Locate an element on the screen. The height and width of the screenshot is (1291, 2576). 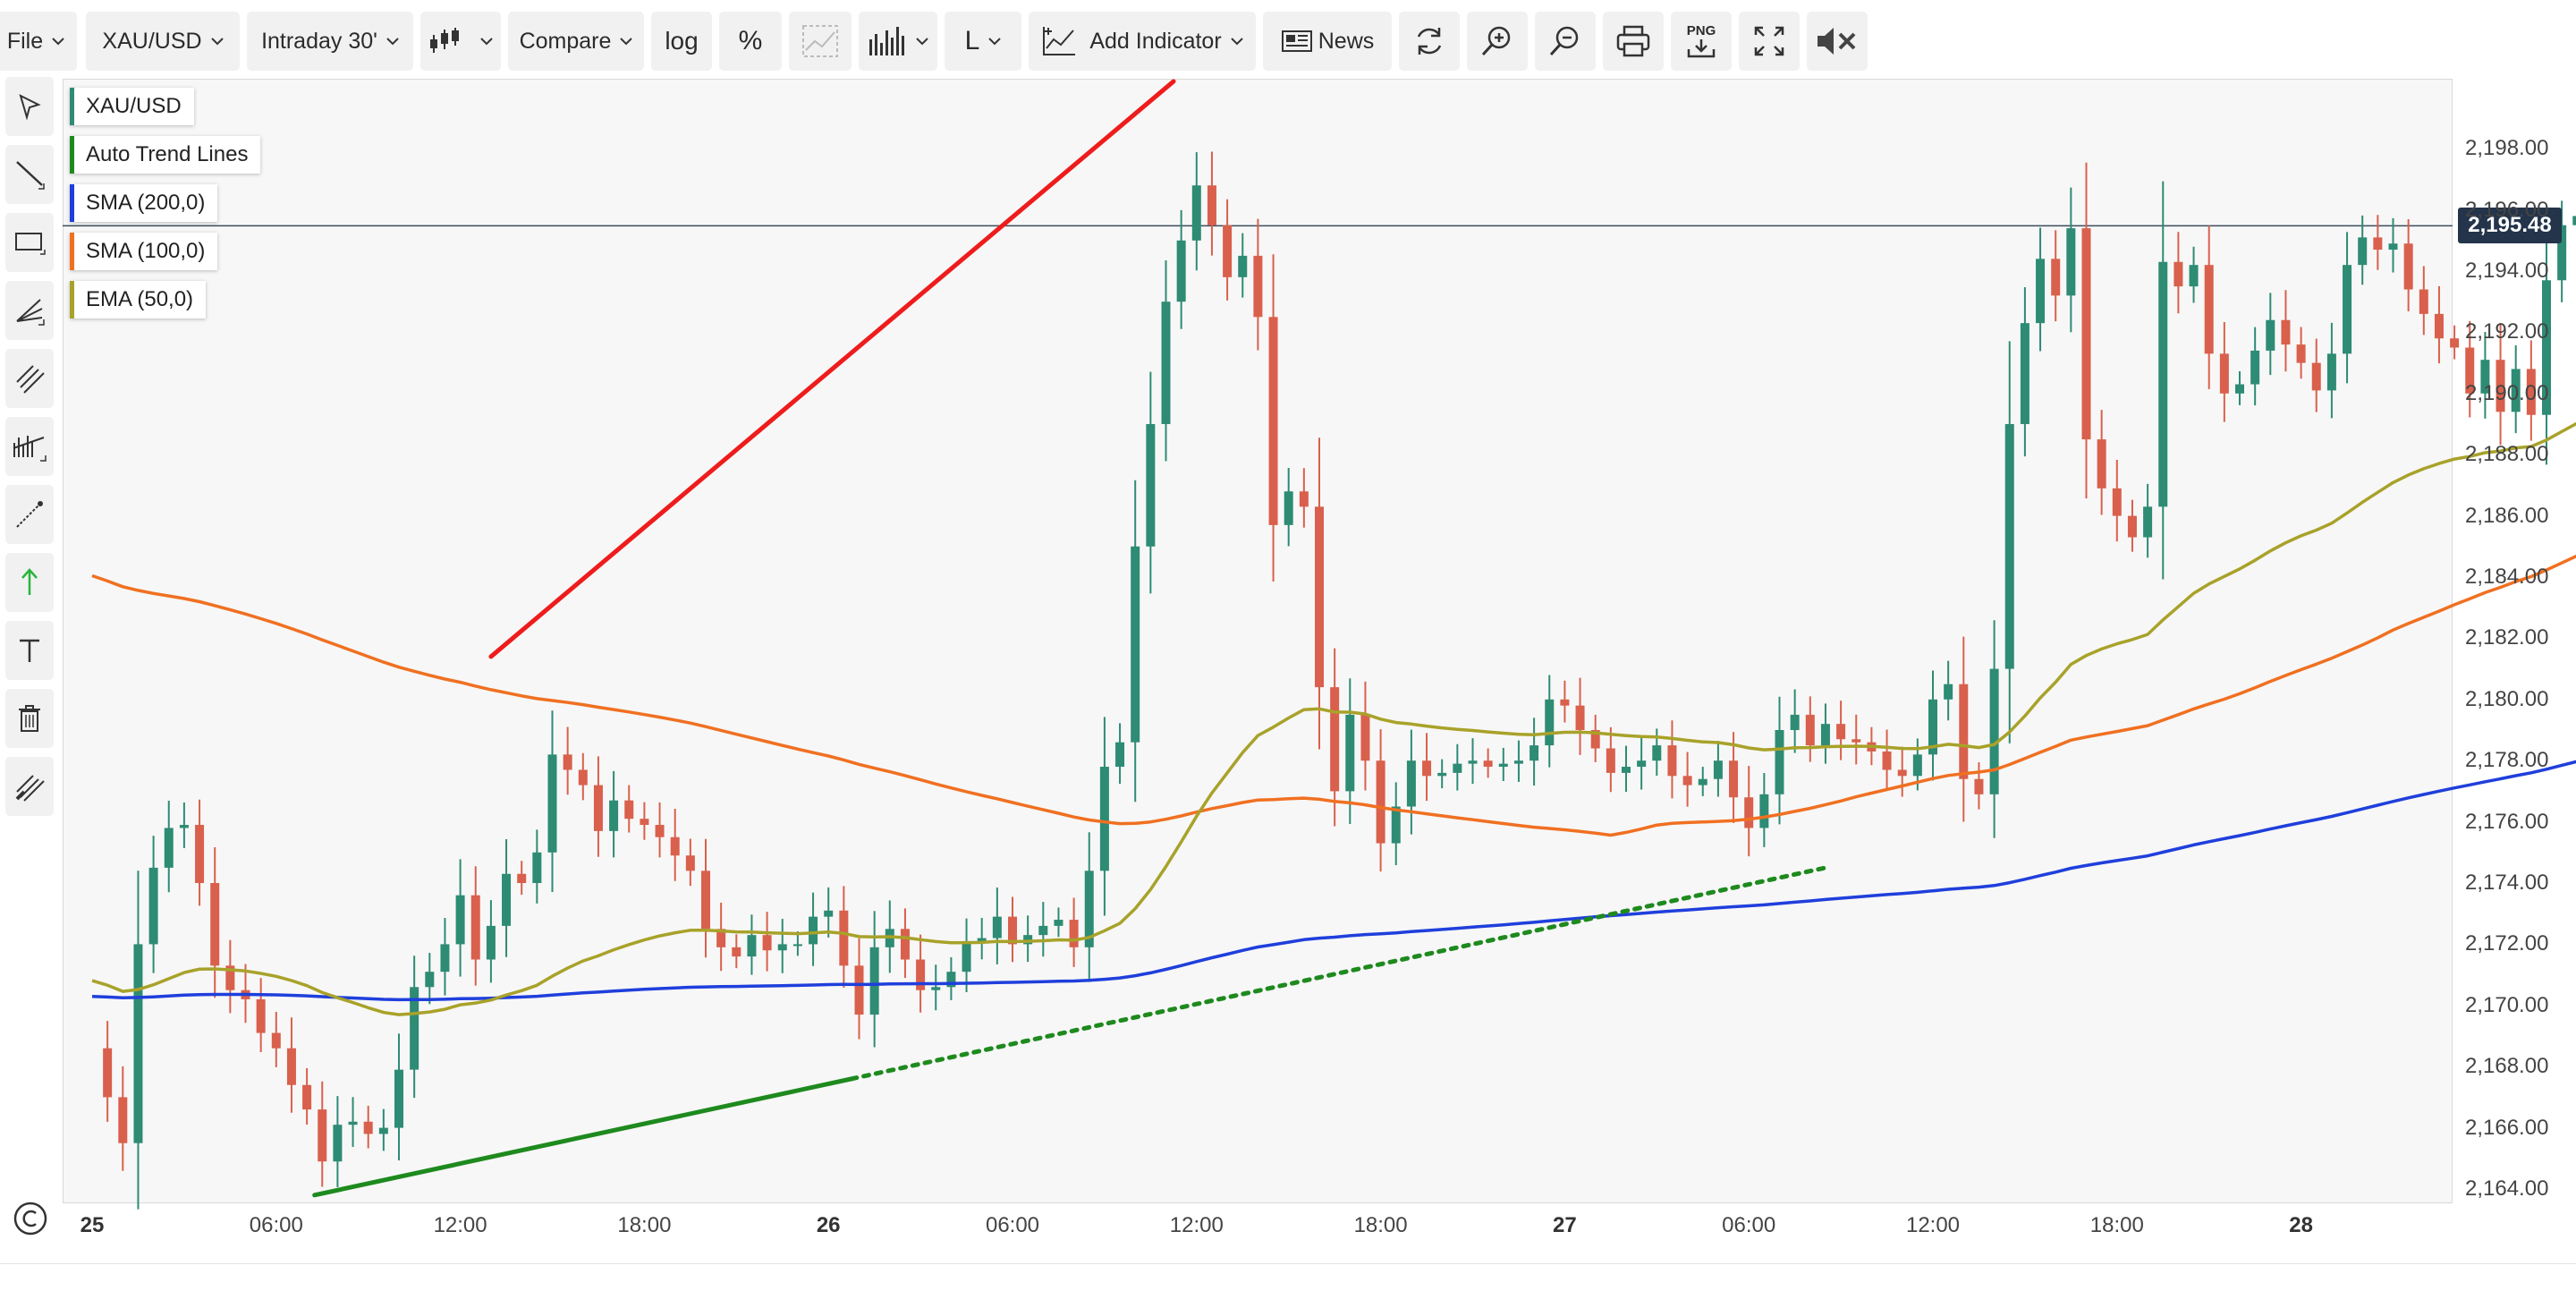
y-tick-label: 2,198.00 is located at coordinates (2507, 148).